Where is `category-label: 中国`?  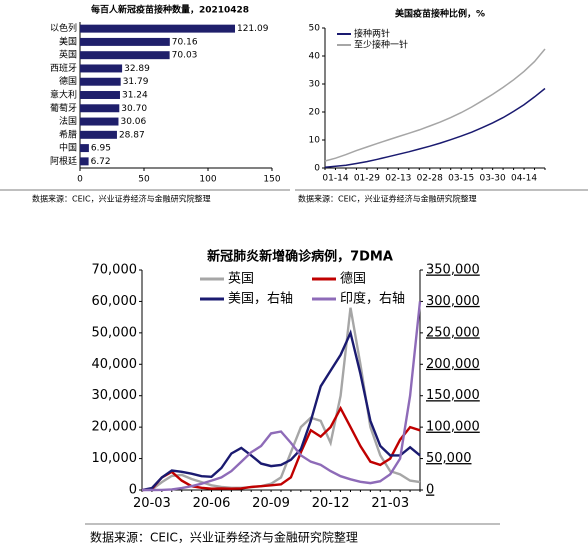
category-label: 中国 is located at coordinates (68, 148).